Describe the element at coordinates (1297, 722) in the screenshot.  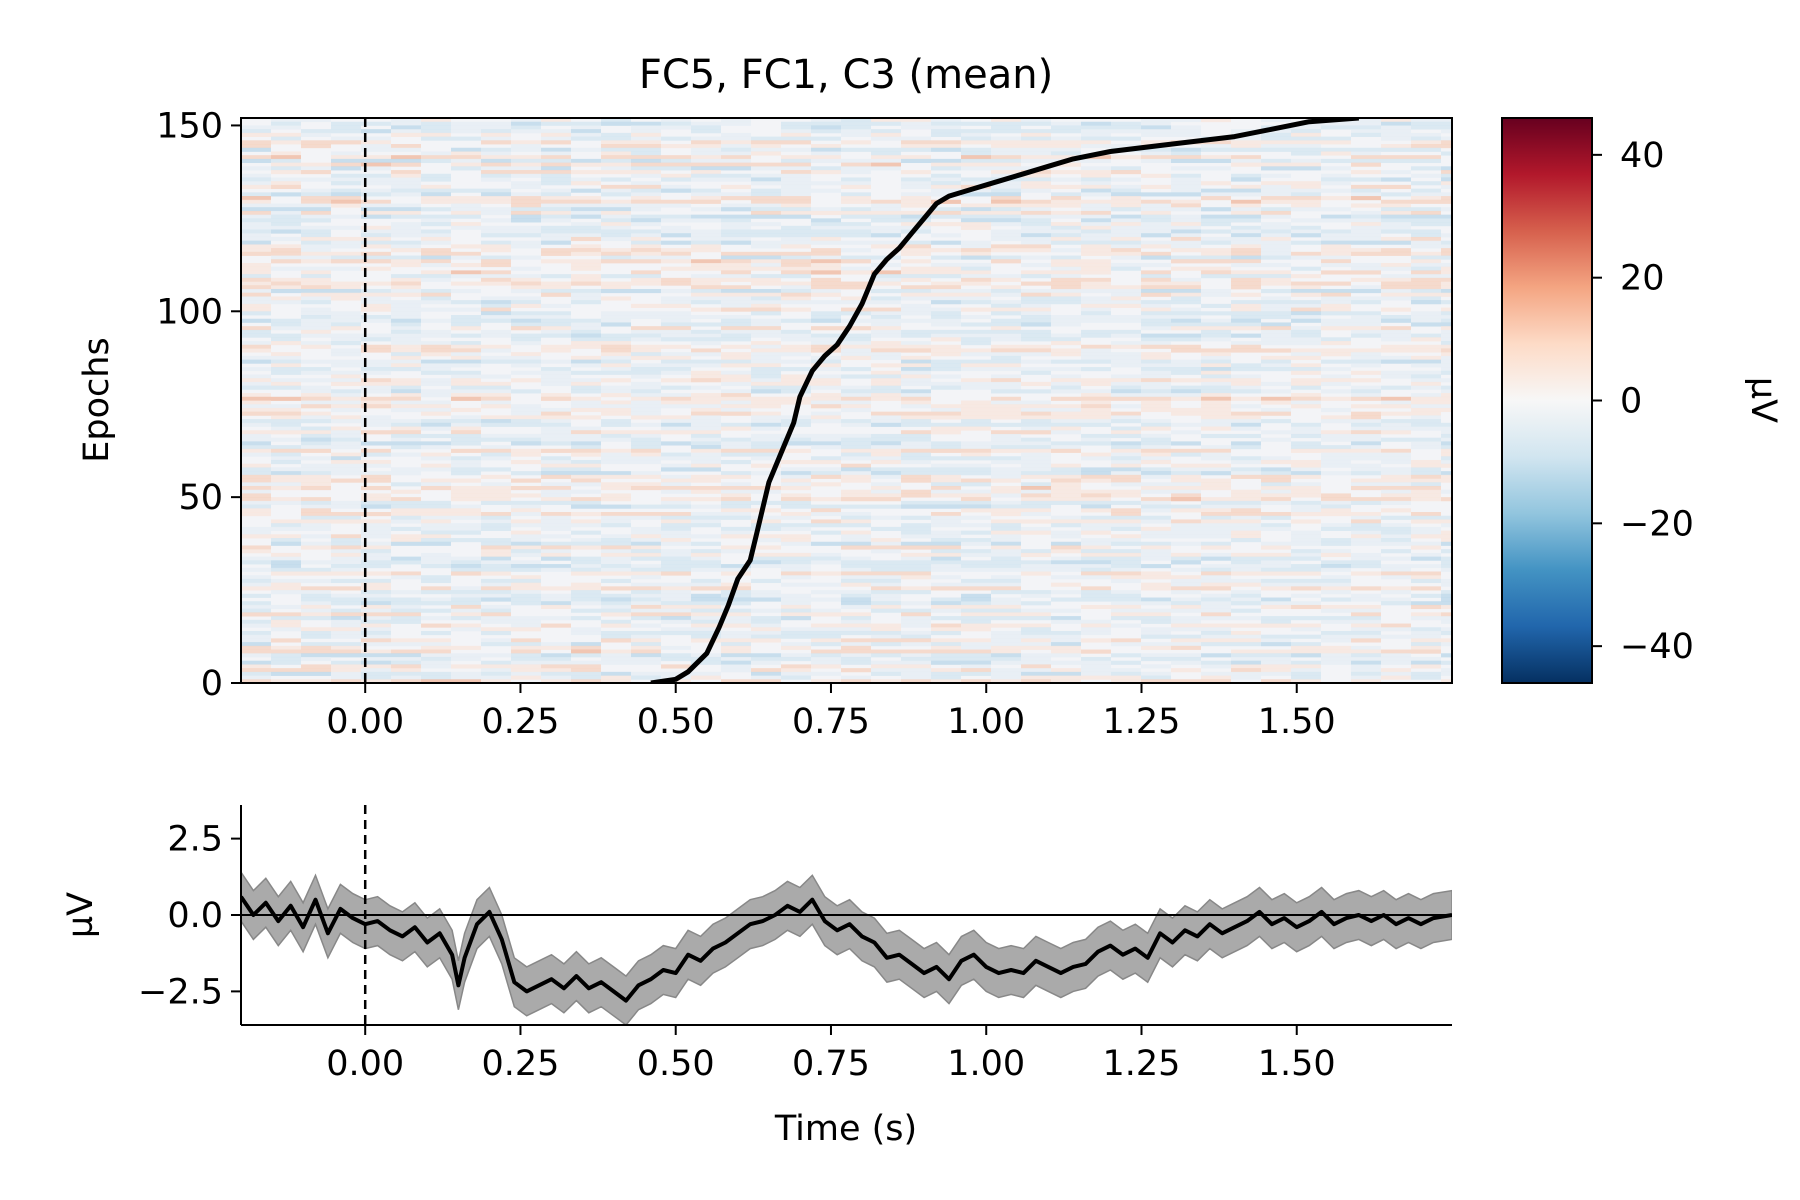
I see `x-tick-label: 1.50` at that location.